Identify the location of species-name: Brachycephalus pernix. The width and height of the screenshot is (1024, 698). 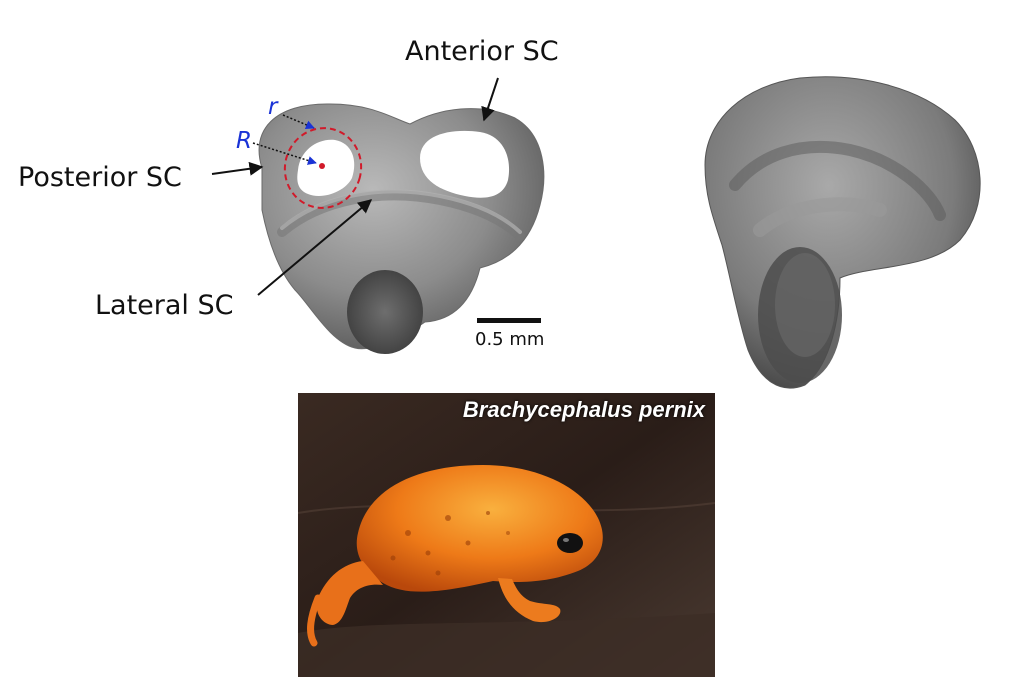
(583, 409).